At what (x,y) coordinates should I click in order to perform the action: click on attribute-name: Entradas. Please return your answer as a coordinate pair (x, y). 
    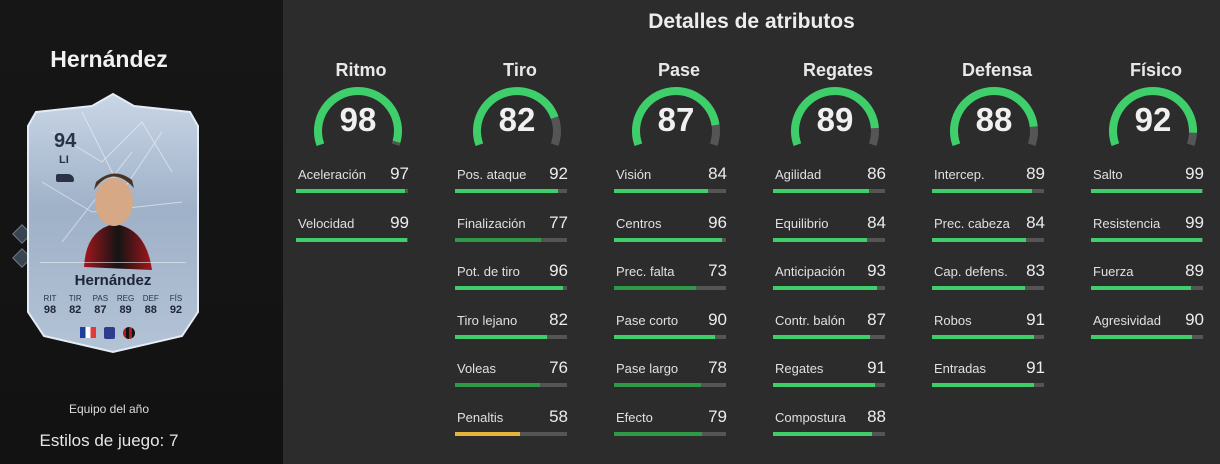
    Looking at the image, I should click on (960, 369).